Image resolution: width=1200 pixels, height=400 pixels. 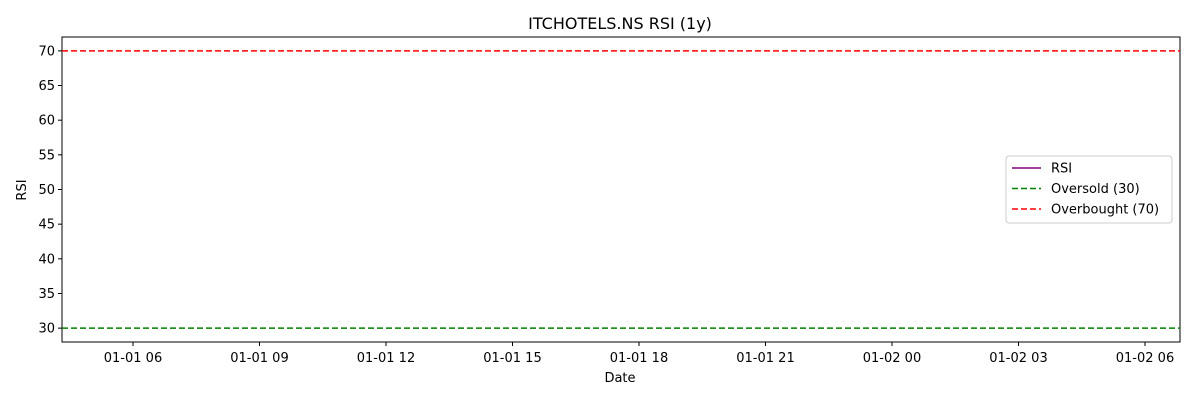 What do you see at coordinates (259, 358) in the screenshot?
I see `x-tick-label: 01-01 09` at bounding box center [259, 358].